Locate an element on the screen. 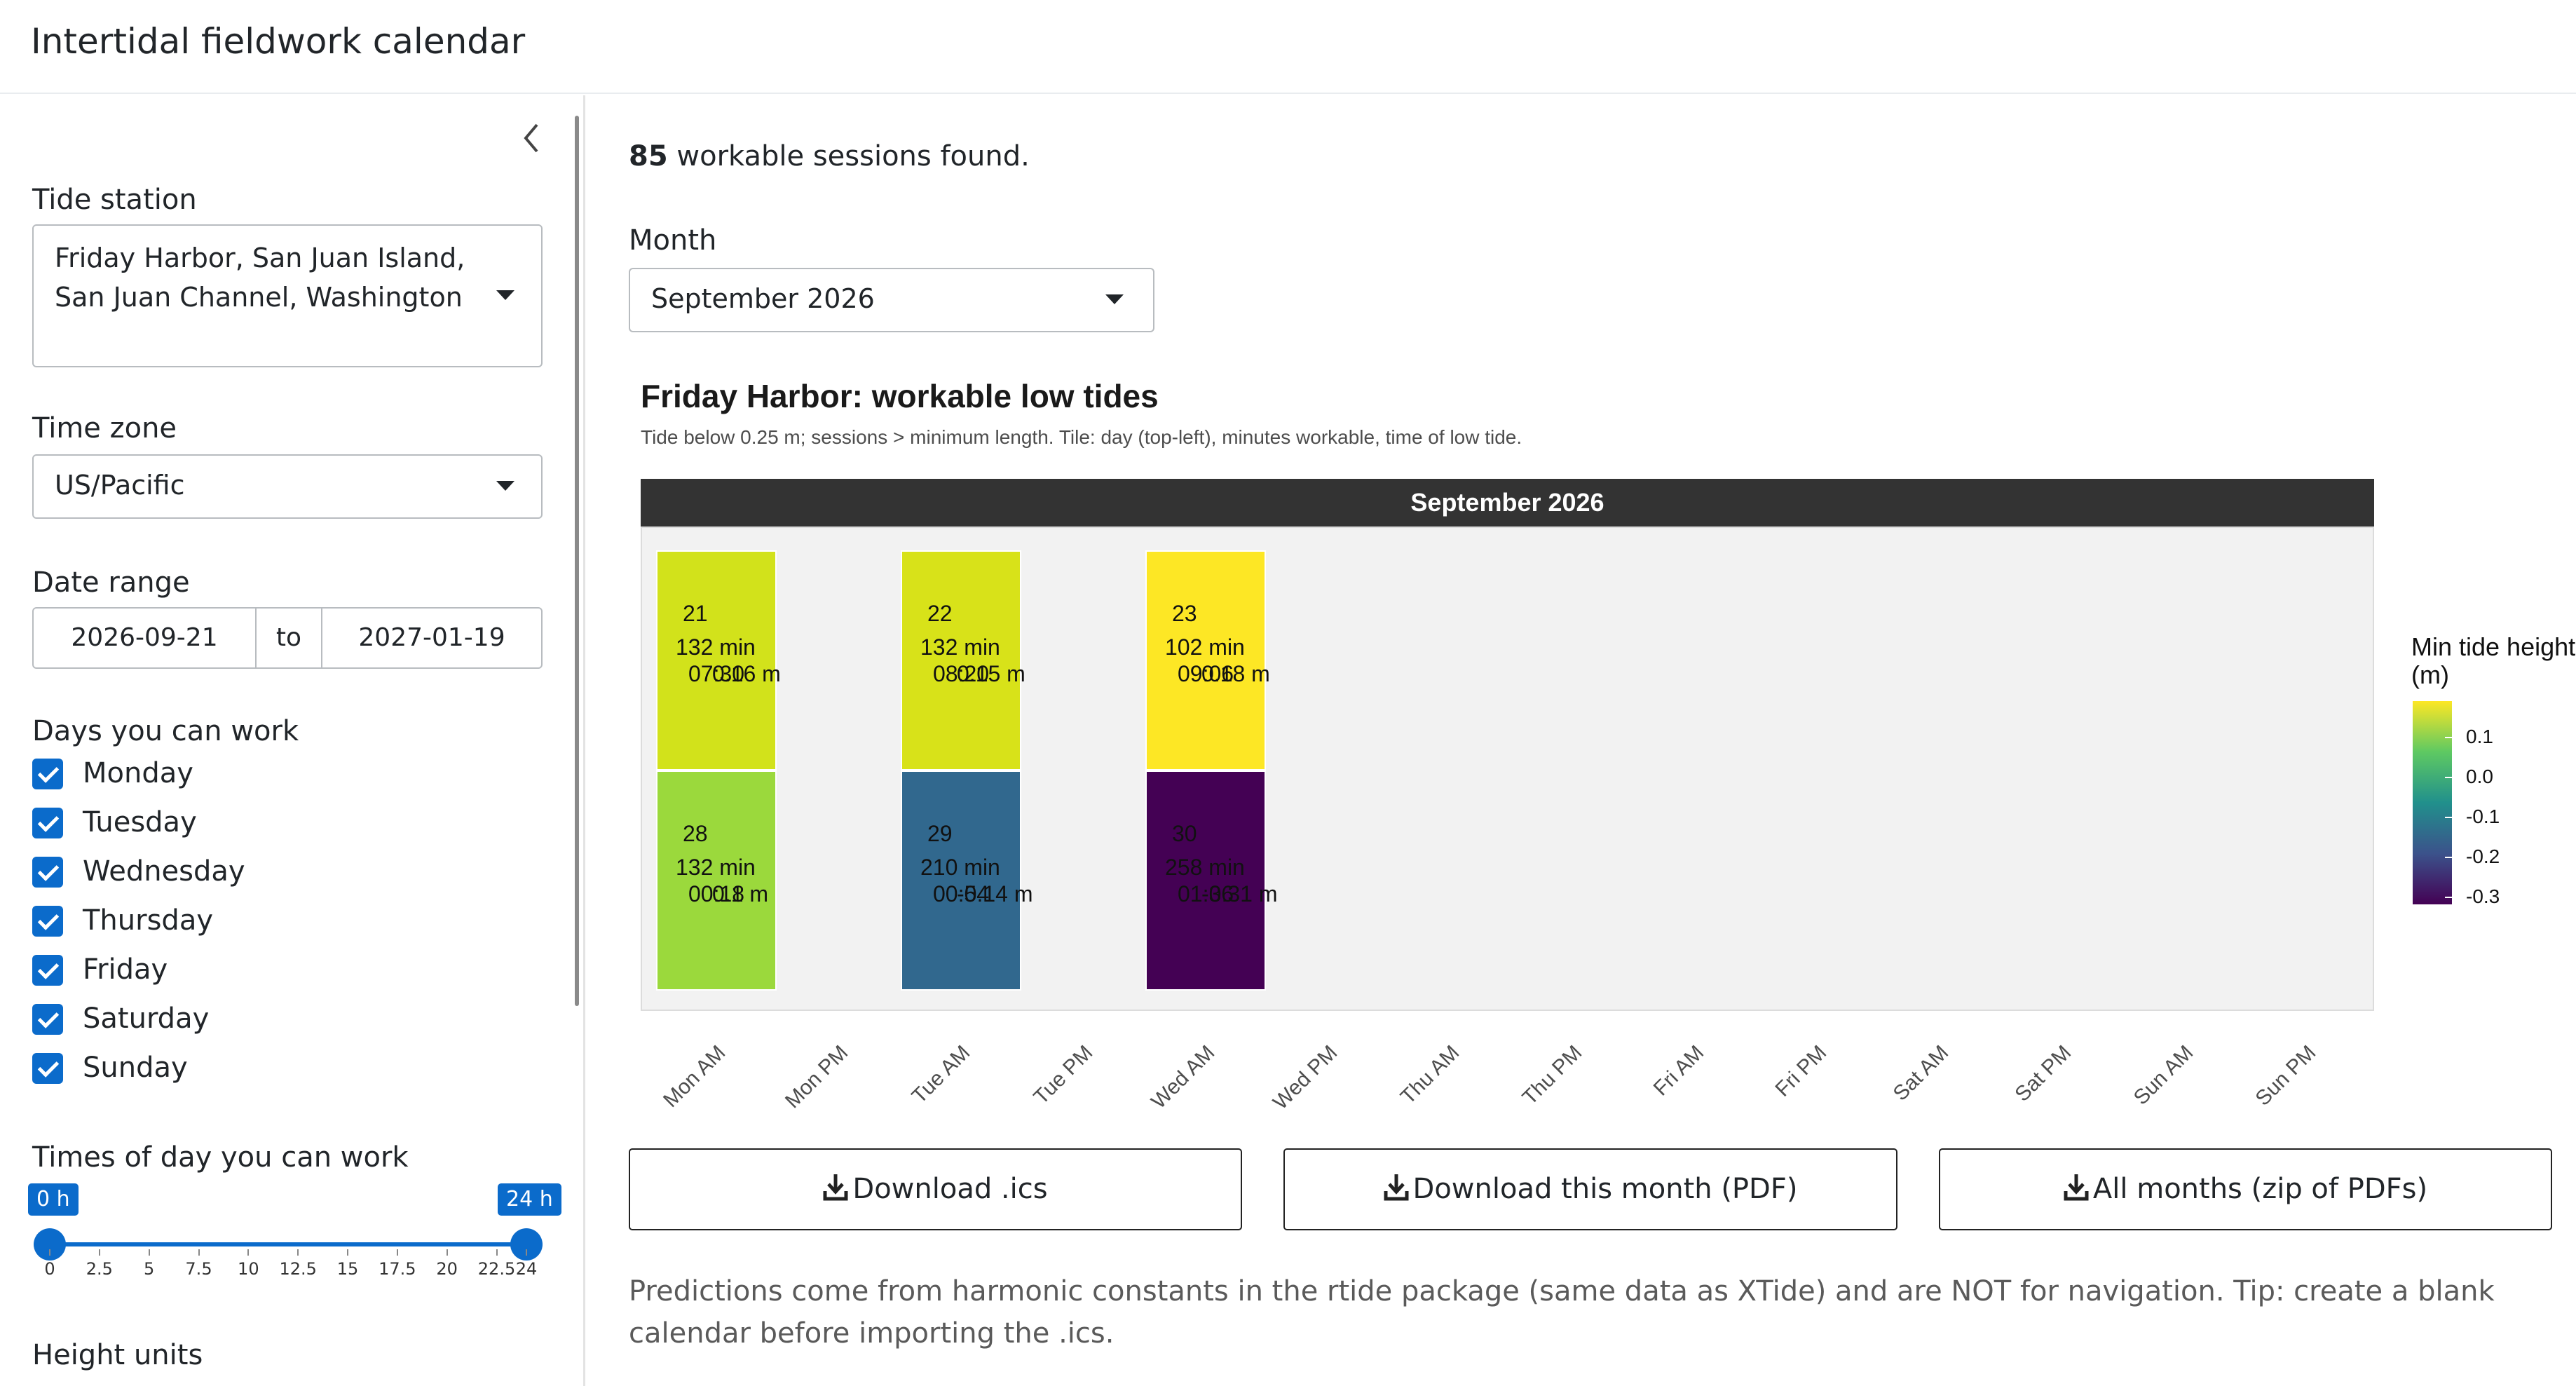  tile-time-label: 00:54 is located at coordinates (961, 893).